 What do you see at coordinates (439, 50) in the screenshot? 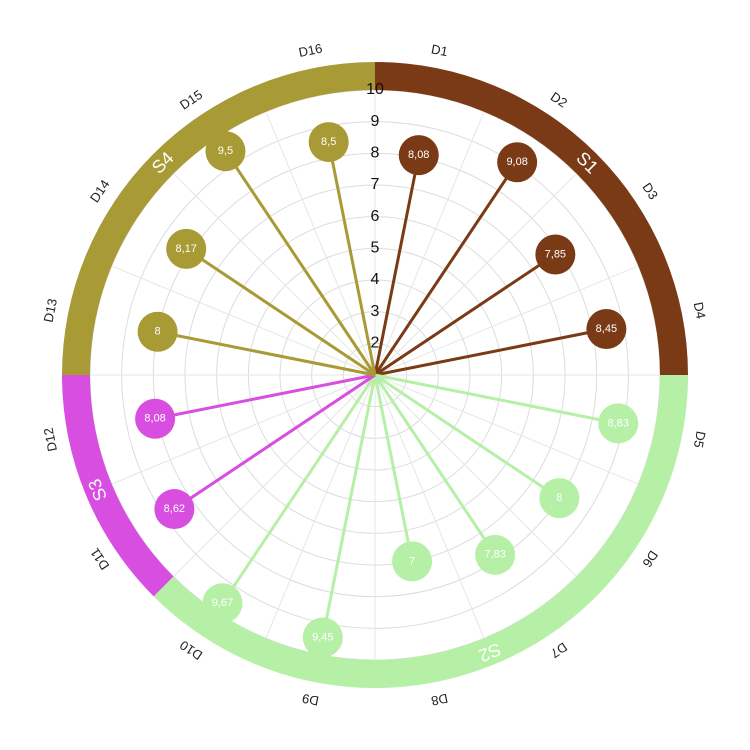
I see `category-label: D1` at bounding box center [439, 50].